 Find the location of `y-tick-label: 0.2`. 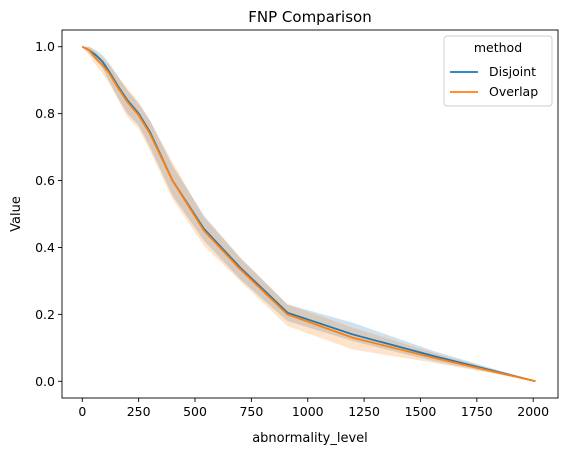

y-tick-label: 0.2 is located at coordinates (45, 314).